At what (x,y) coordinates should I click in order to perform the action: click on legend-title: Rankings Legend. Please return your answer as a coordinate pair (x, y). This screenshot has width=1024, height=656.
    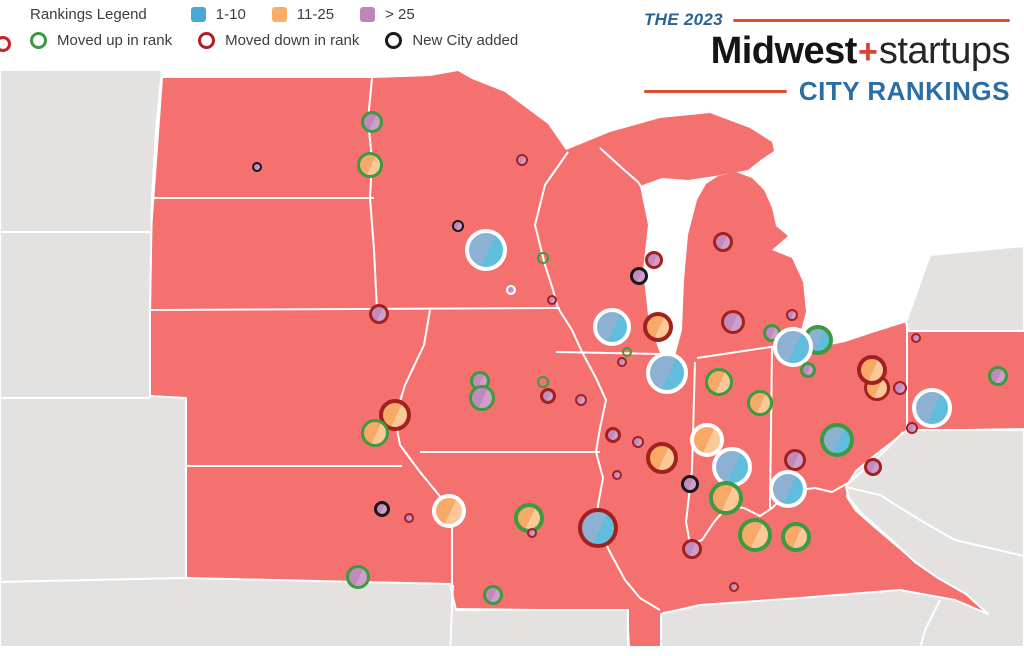
    Looking at the image, I should click on (88, 14).